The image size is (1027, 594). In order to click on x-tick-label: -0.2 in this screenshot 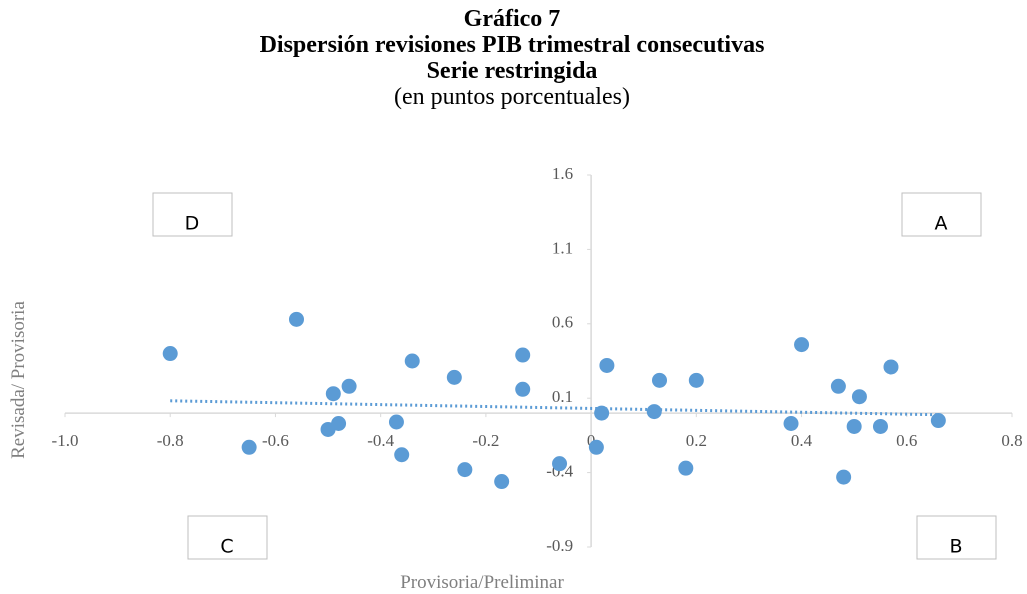, I will do `click(485, 440)`.